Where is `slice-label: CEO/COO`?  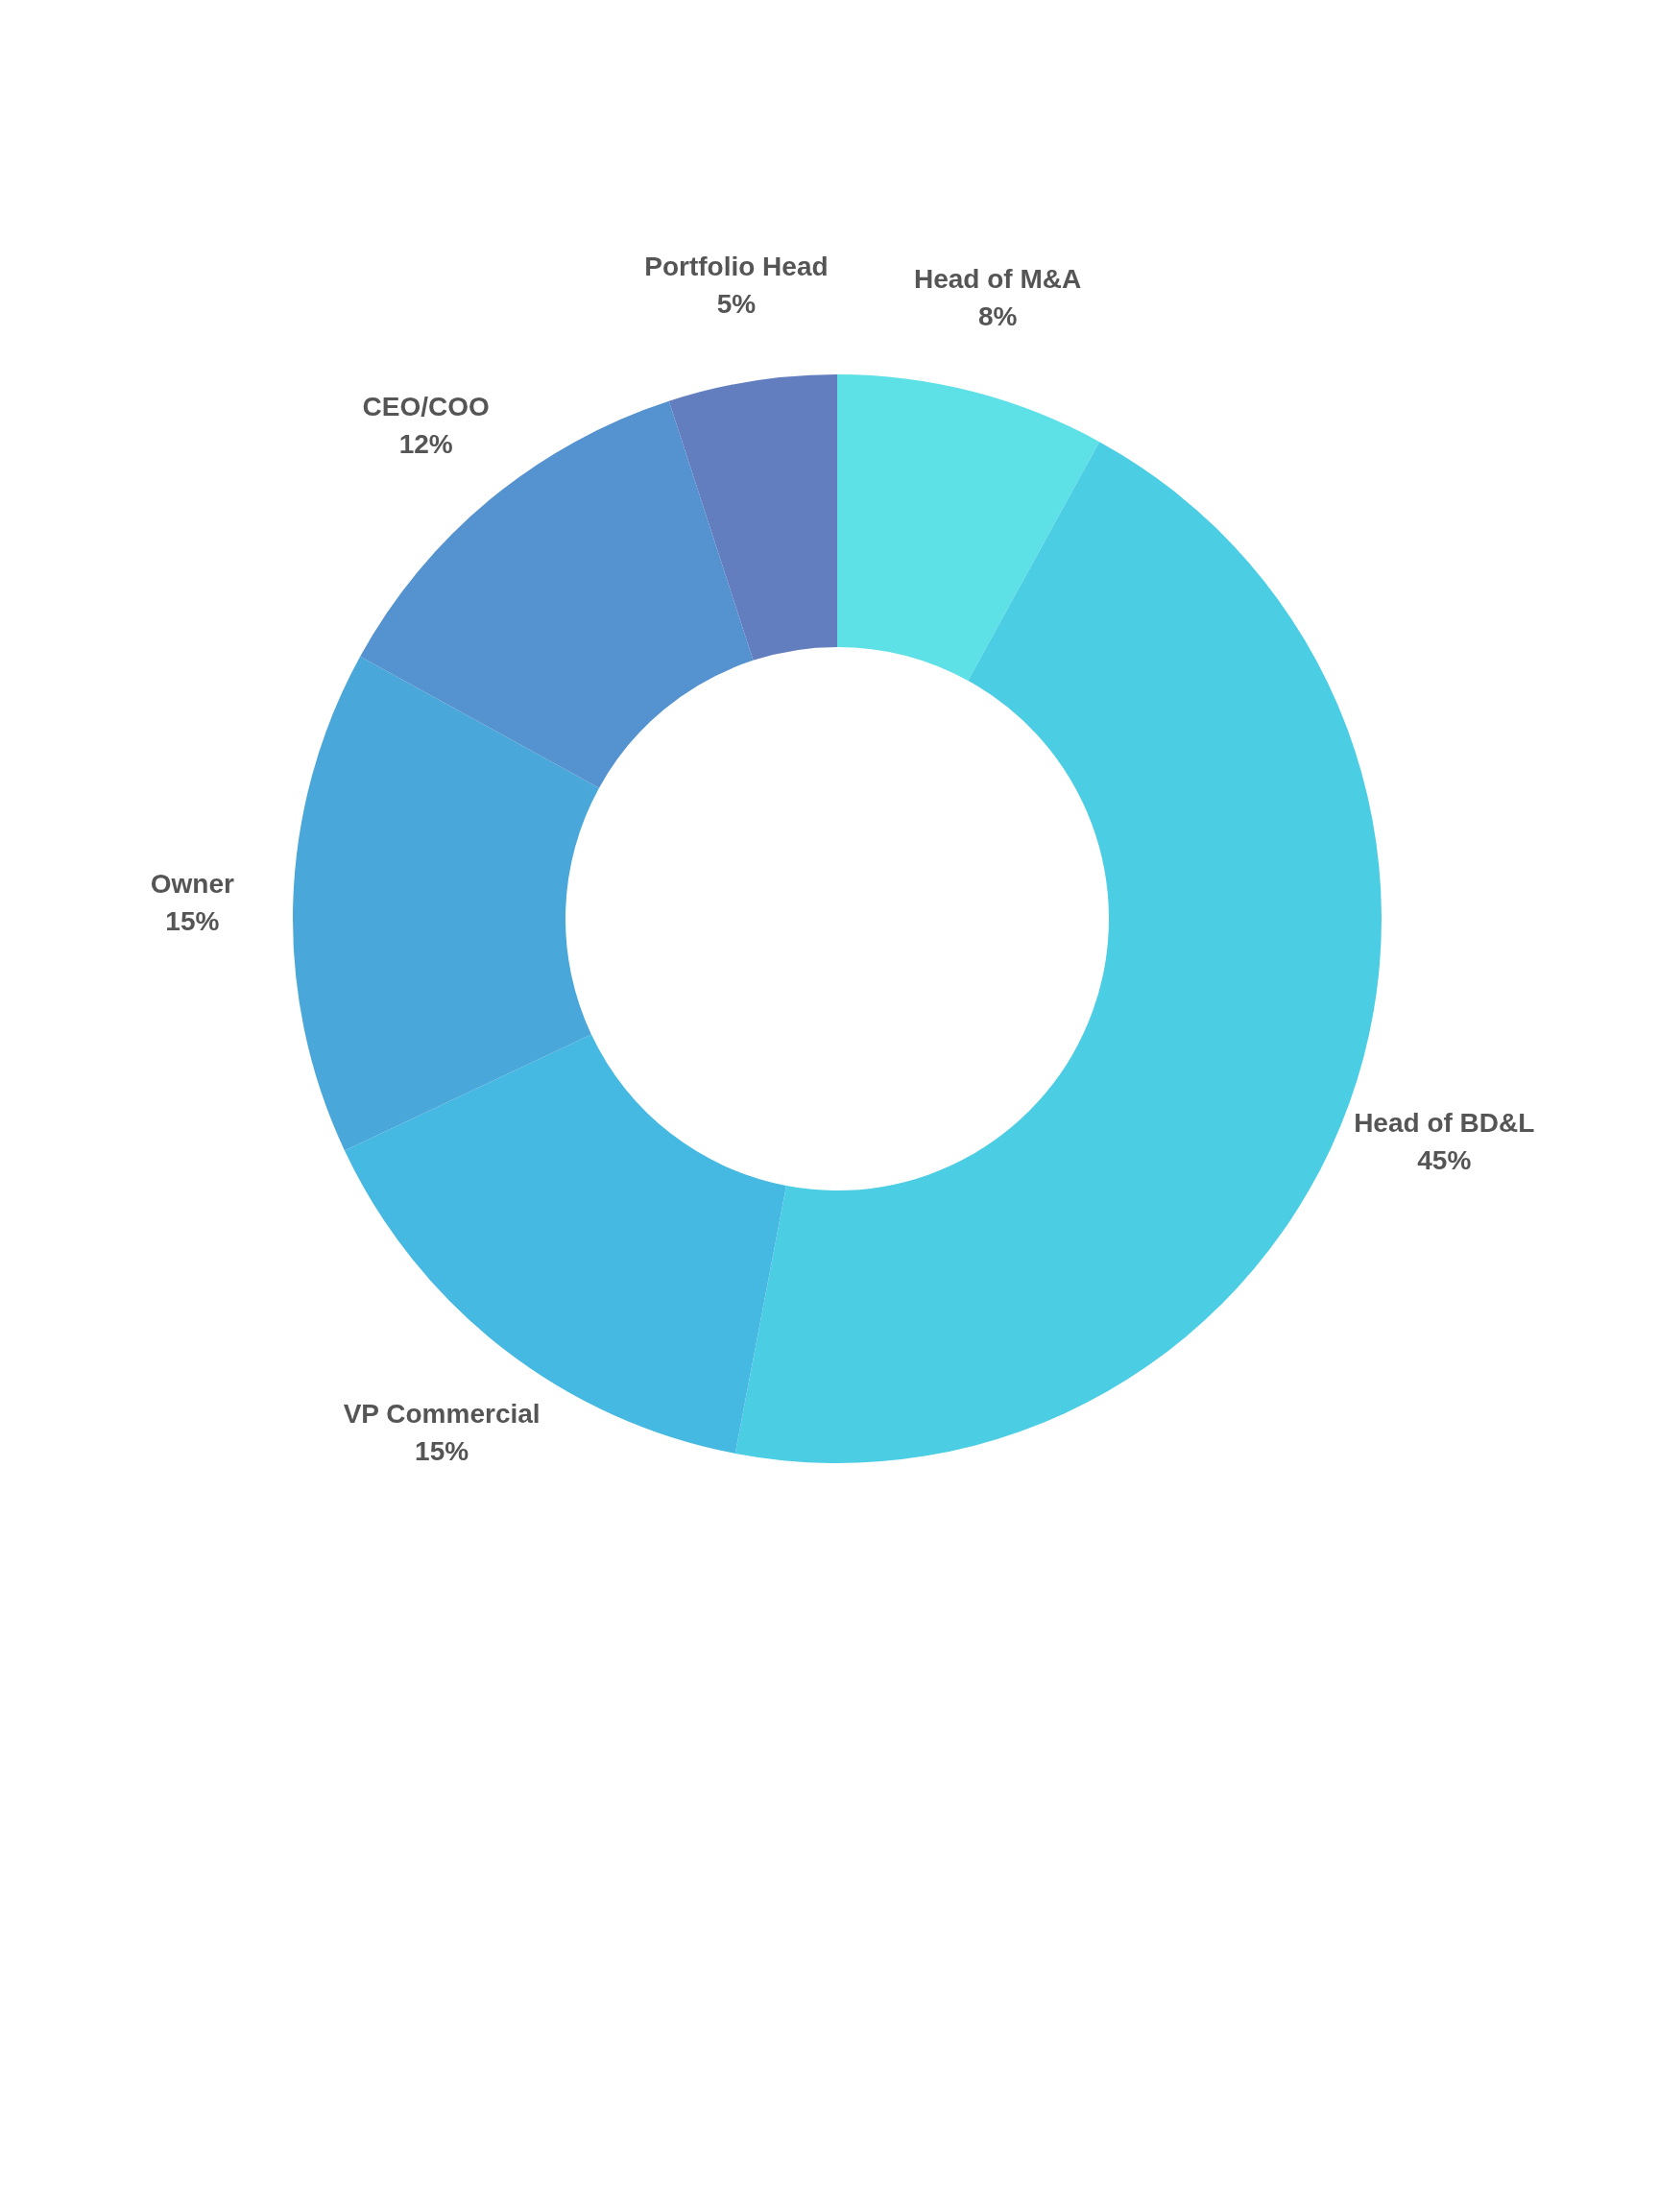 slice-label: CEO/COO is located at coordinates (426, 407).